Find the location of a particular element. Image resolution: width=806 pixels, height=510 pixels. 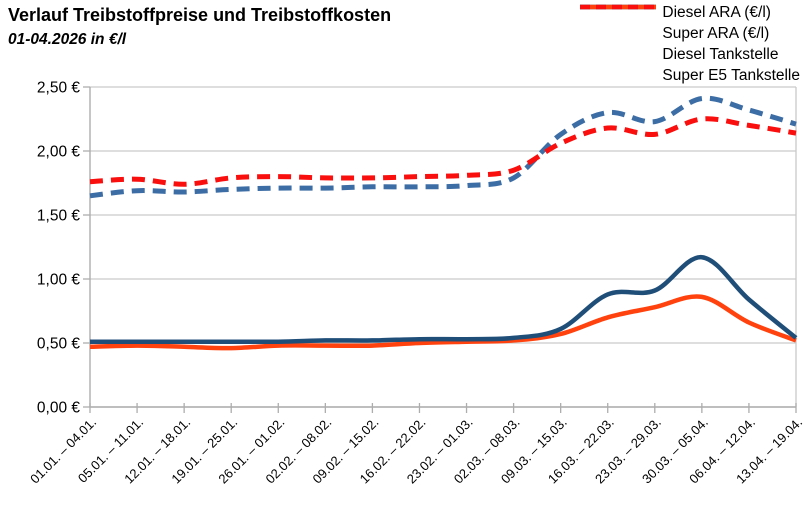

y-axis-label: 1,00 € is located at coordinates (58, 280).